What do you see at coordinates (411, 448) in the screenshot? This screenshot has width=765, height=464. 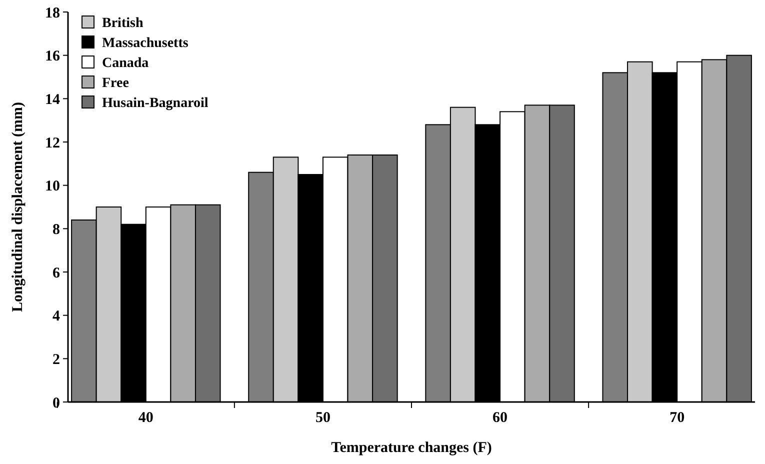 I see `x-axis-title: Temperature changes (F)` at bounding box center [411, 448].